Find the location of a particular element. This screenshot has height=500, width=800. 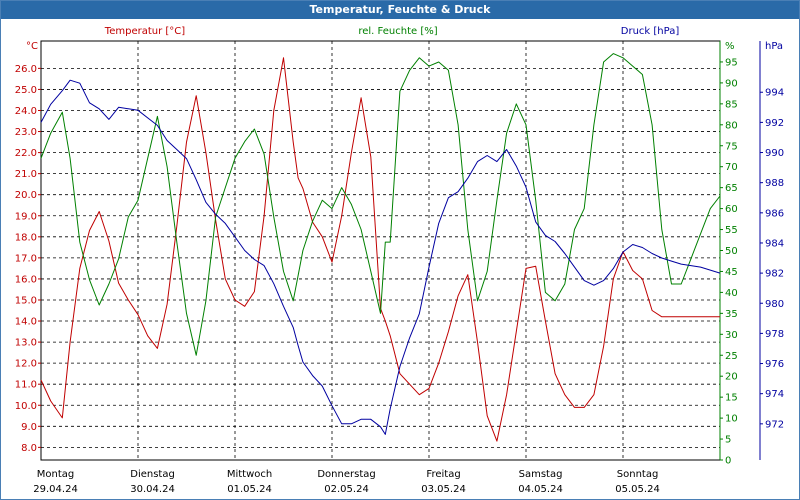

temperature-axis-title: Temperatur [°C] is located at coordinates (144, 31).